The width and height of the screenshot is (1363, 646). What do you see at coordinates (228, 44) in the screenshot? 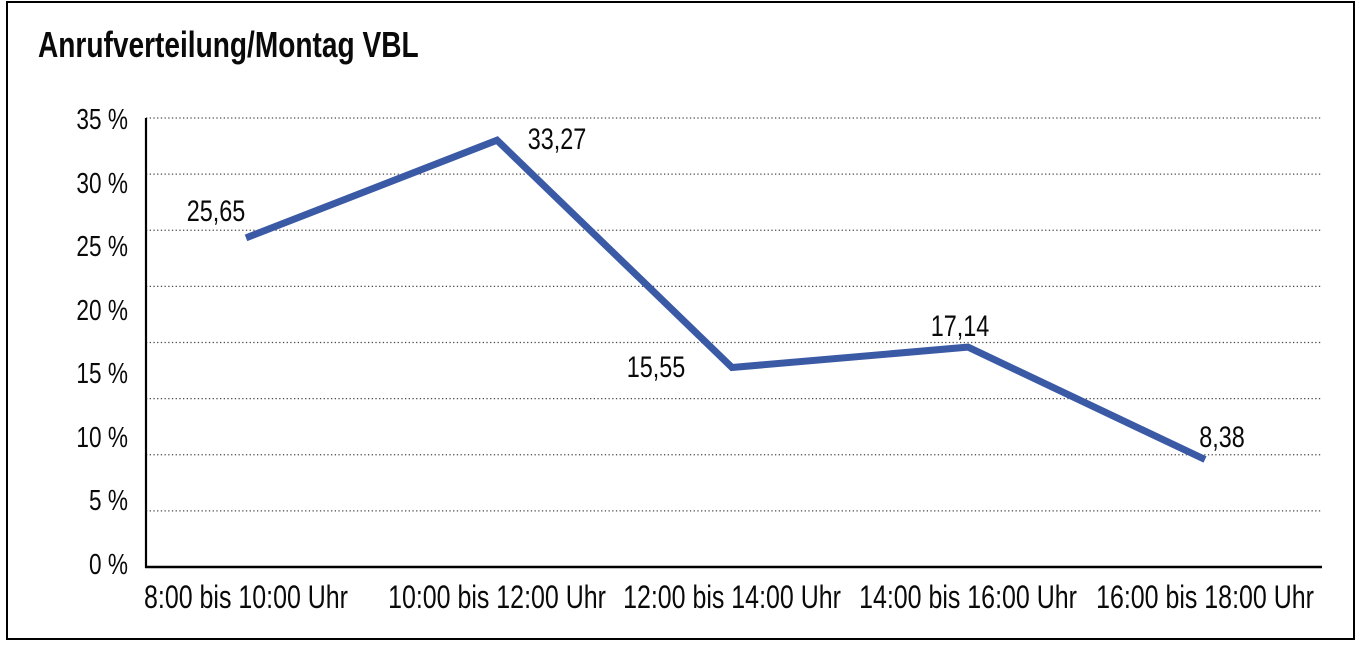
I see `chart-title: Anrufverteilung/Montag VBL` at bounding box center [228, 44].